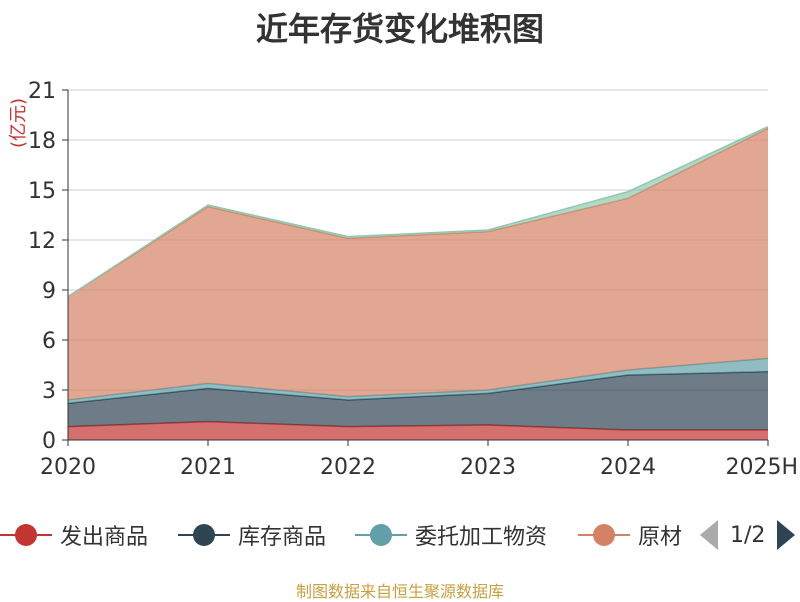 The image size is (800, 602). I want to click on y-tick-label: 18, so click(42, 141).